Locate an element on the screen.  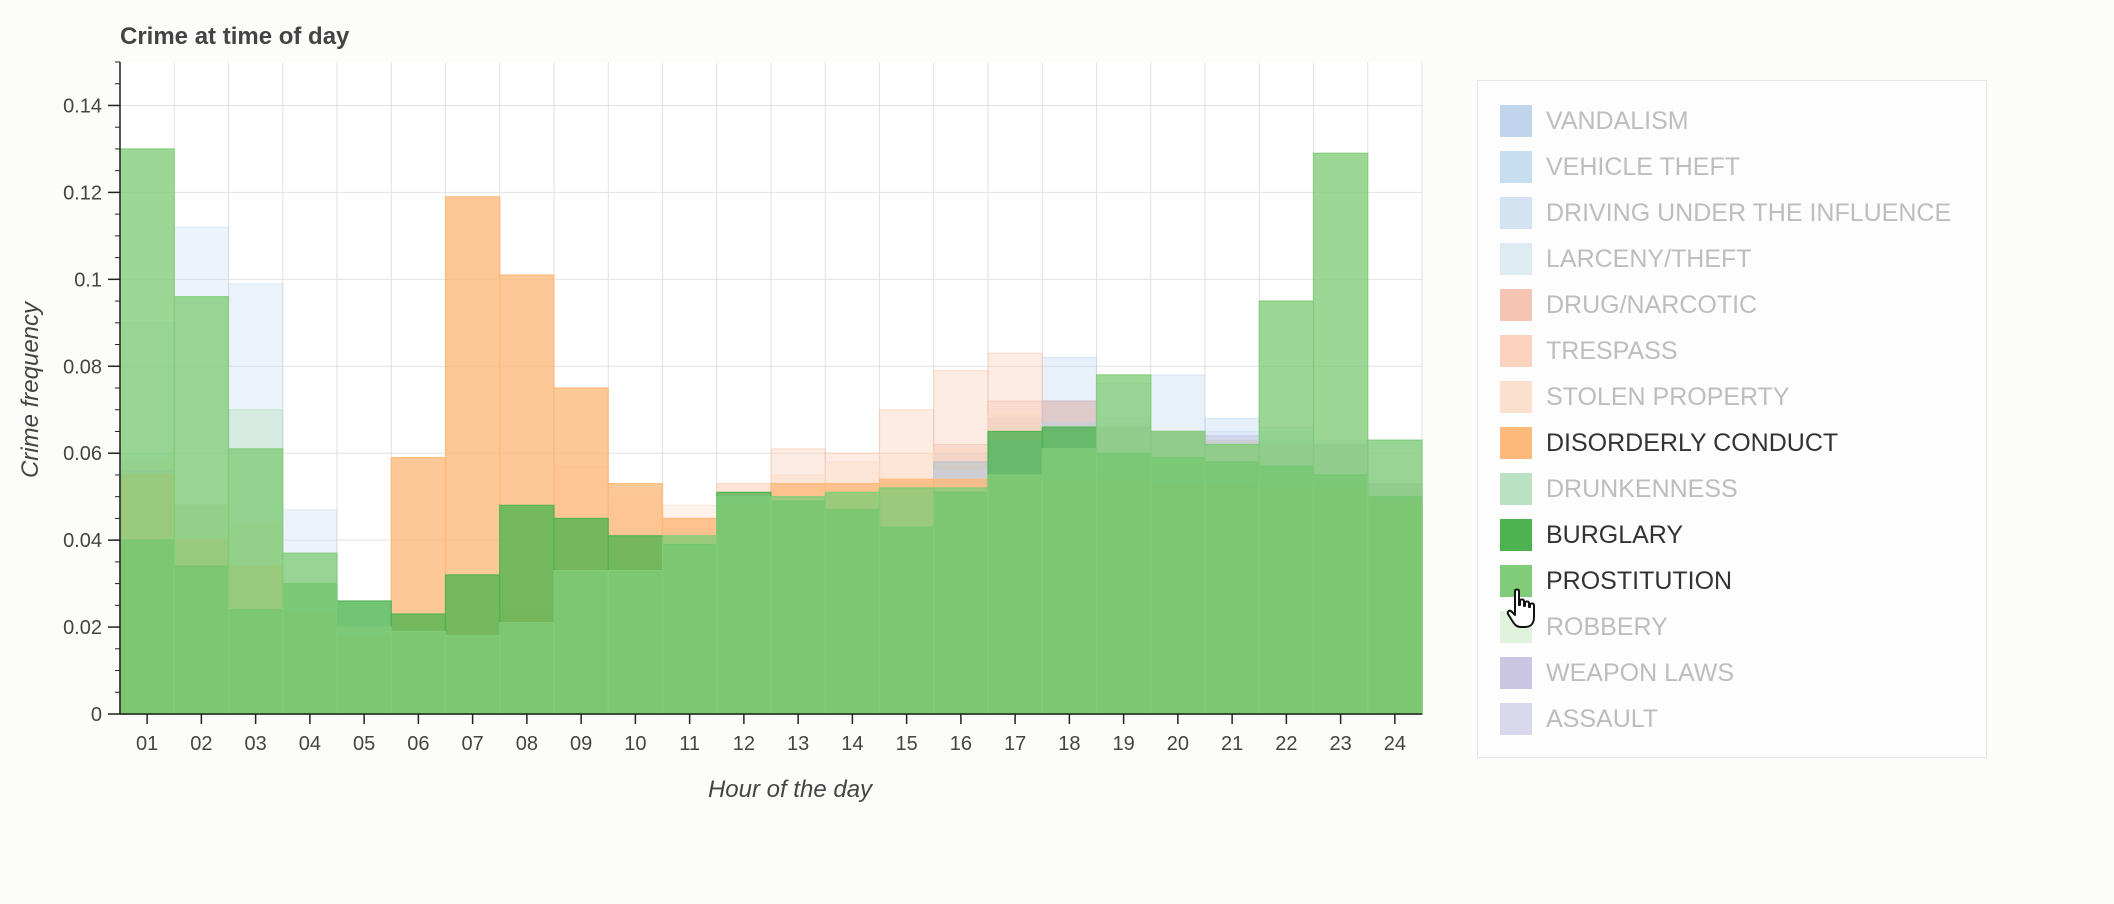
legend-label: VEHICLE THEFT is located at coordinates (1643, 166).